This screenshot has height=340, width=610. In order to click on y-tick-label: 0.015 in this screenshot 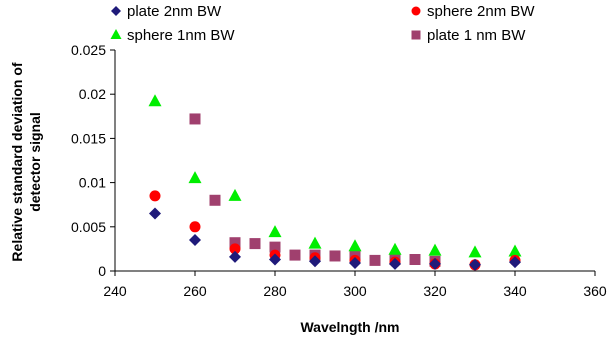, I will do `click(88, 138)`.